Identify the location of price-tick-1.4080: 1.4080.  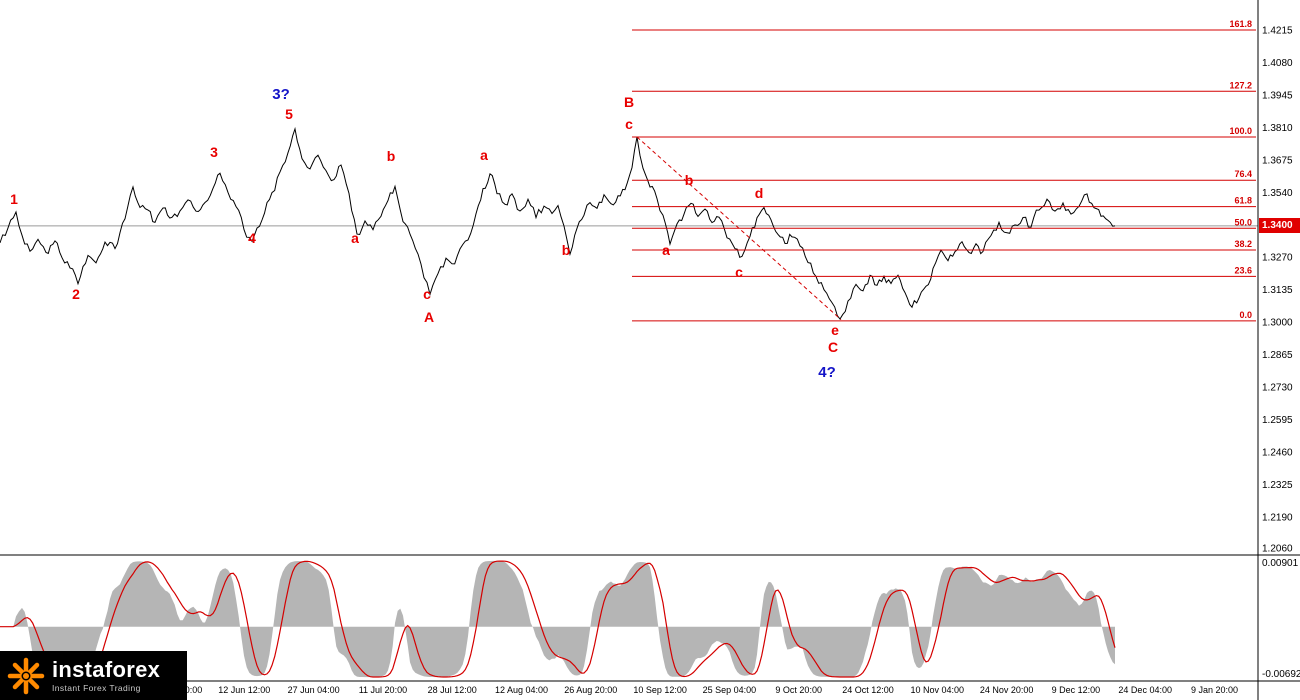
(1277, 63).